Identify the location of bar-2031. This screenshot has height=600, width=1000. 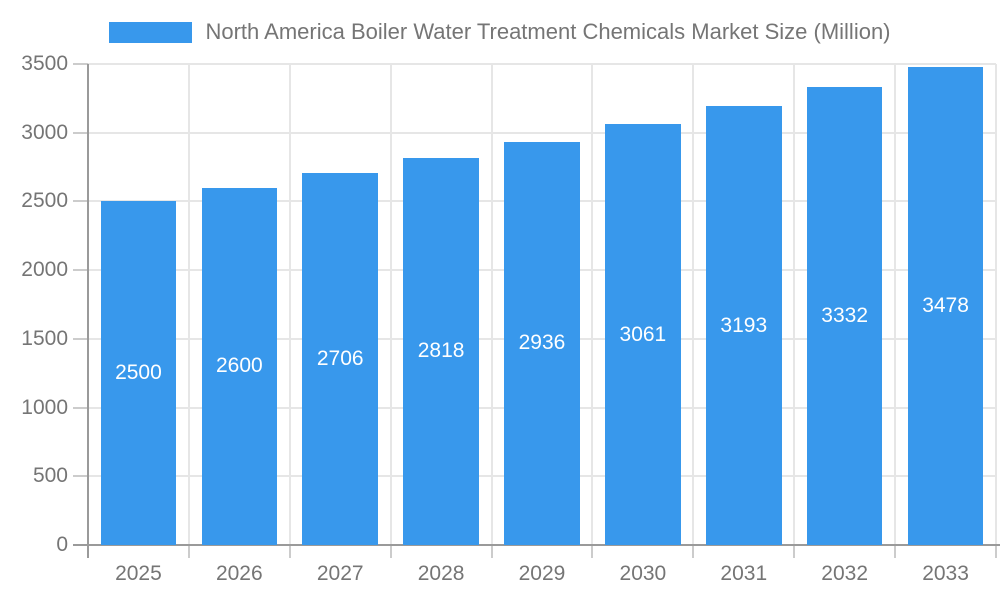
(743, 325).